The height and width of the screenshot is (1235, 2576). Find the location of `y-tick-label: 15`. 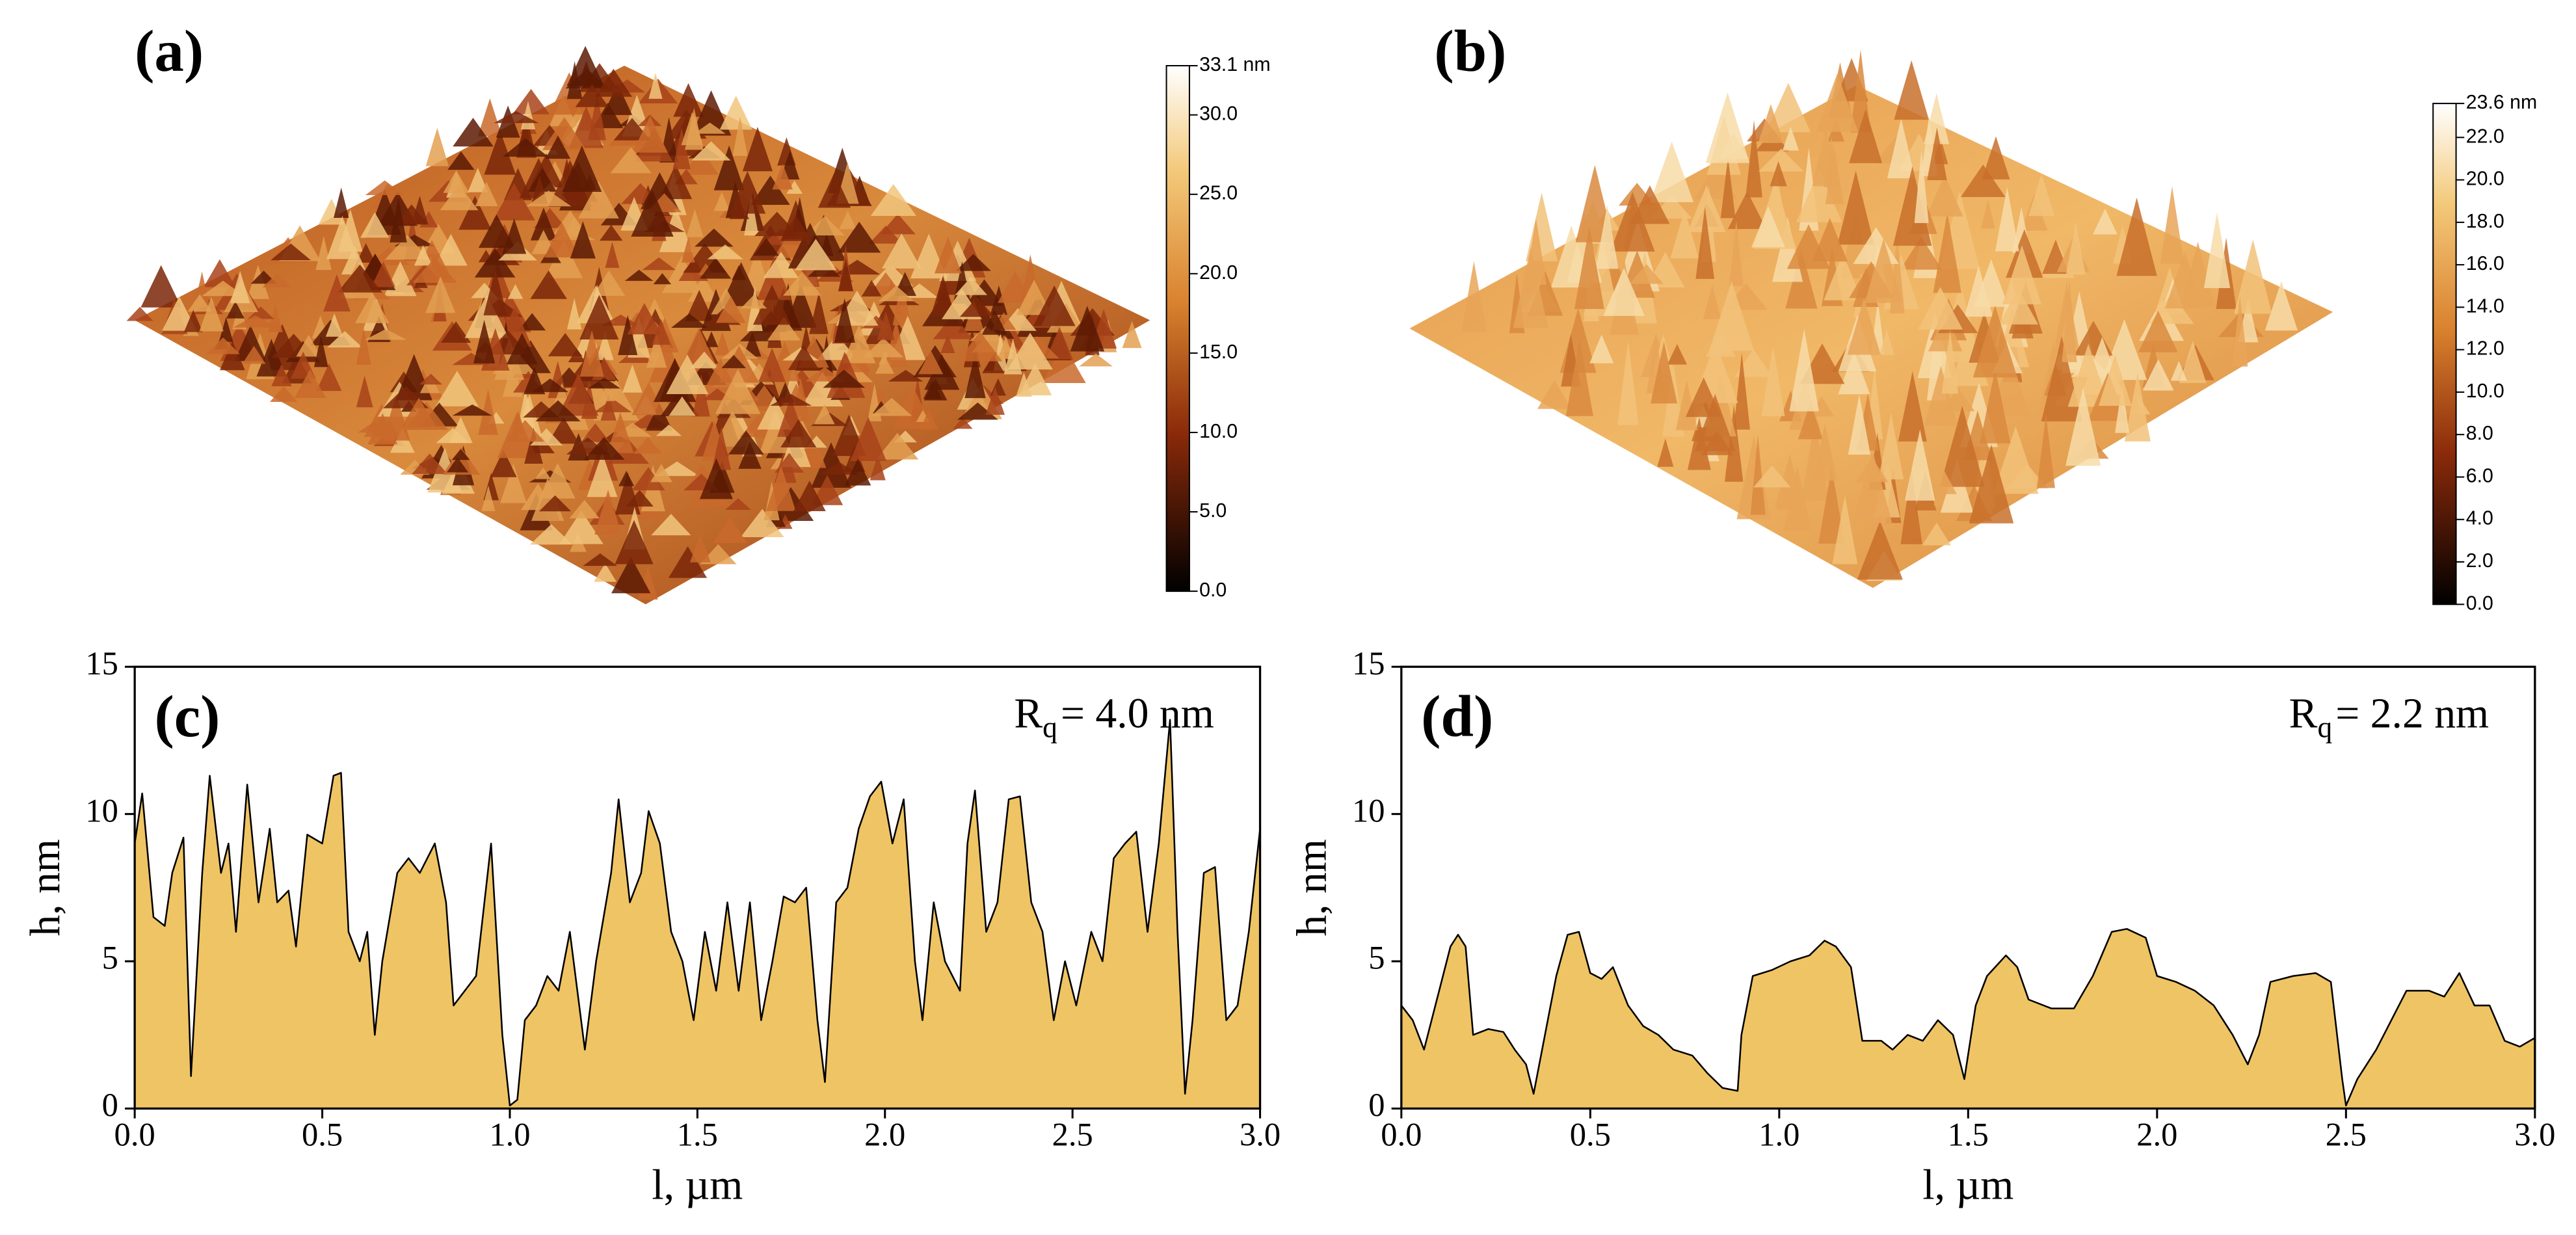

y-tick-label: 15 is located at coordinates (1368, 663).